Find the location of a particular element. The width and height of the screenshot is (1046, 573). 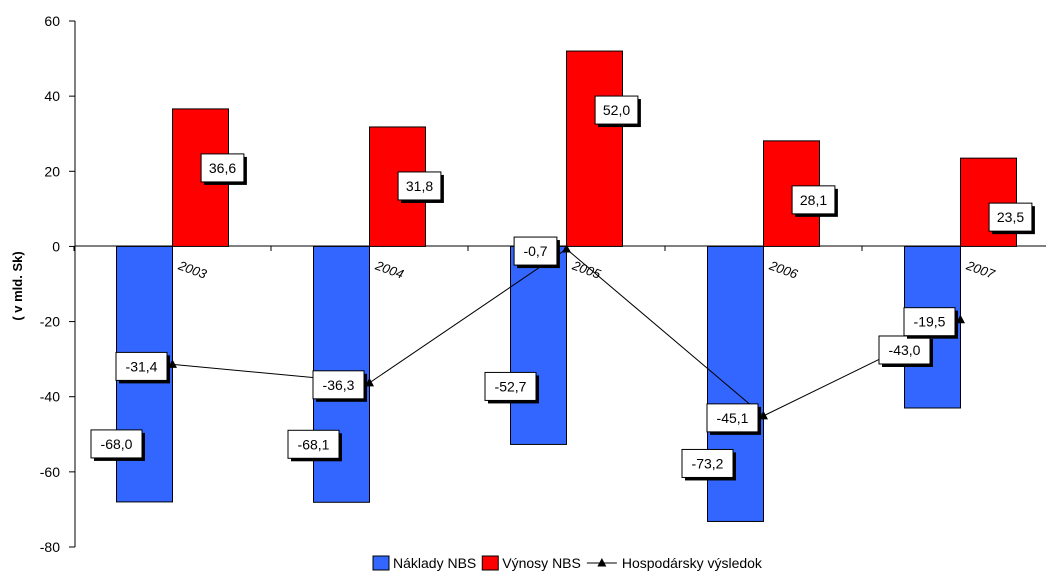

y-axis-label: ( v mld. Sk) is located at coordinates (17, 285).